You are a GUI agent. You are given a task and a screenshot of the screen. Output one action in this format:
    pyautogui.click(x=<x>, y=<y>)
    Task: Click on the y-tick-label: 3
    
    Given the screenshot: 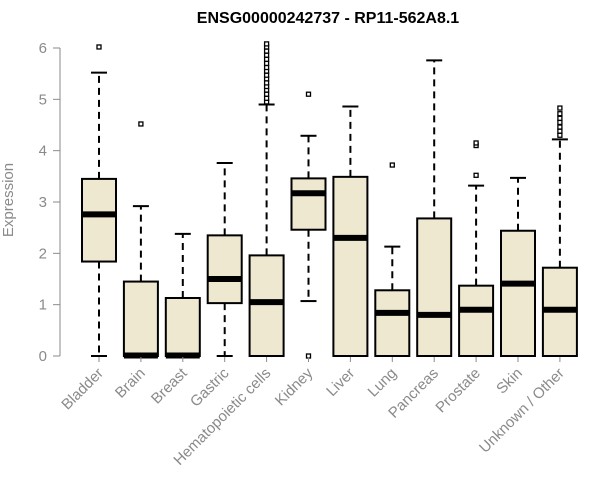 What is the action you would take?
    pyautogui.click(x=43, y=202)
    